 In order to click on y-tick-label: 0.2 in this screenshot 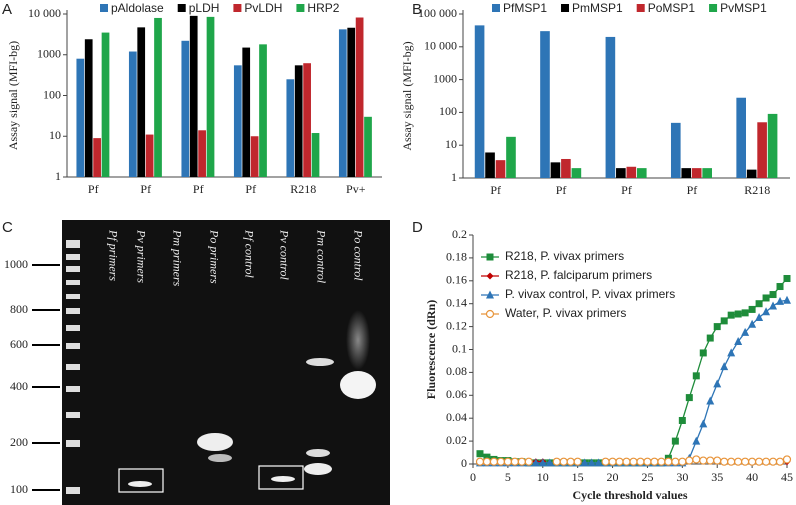, I will do `click(459, 234)`.